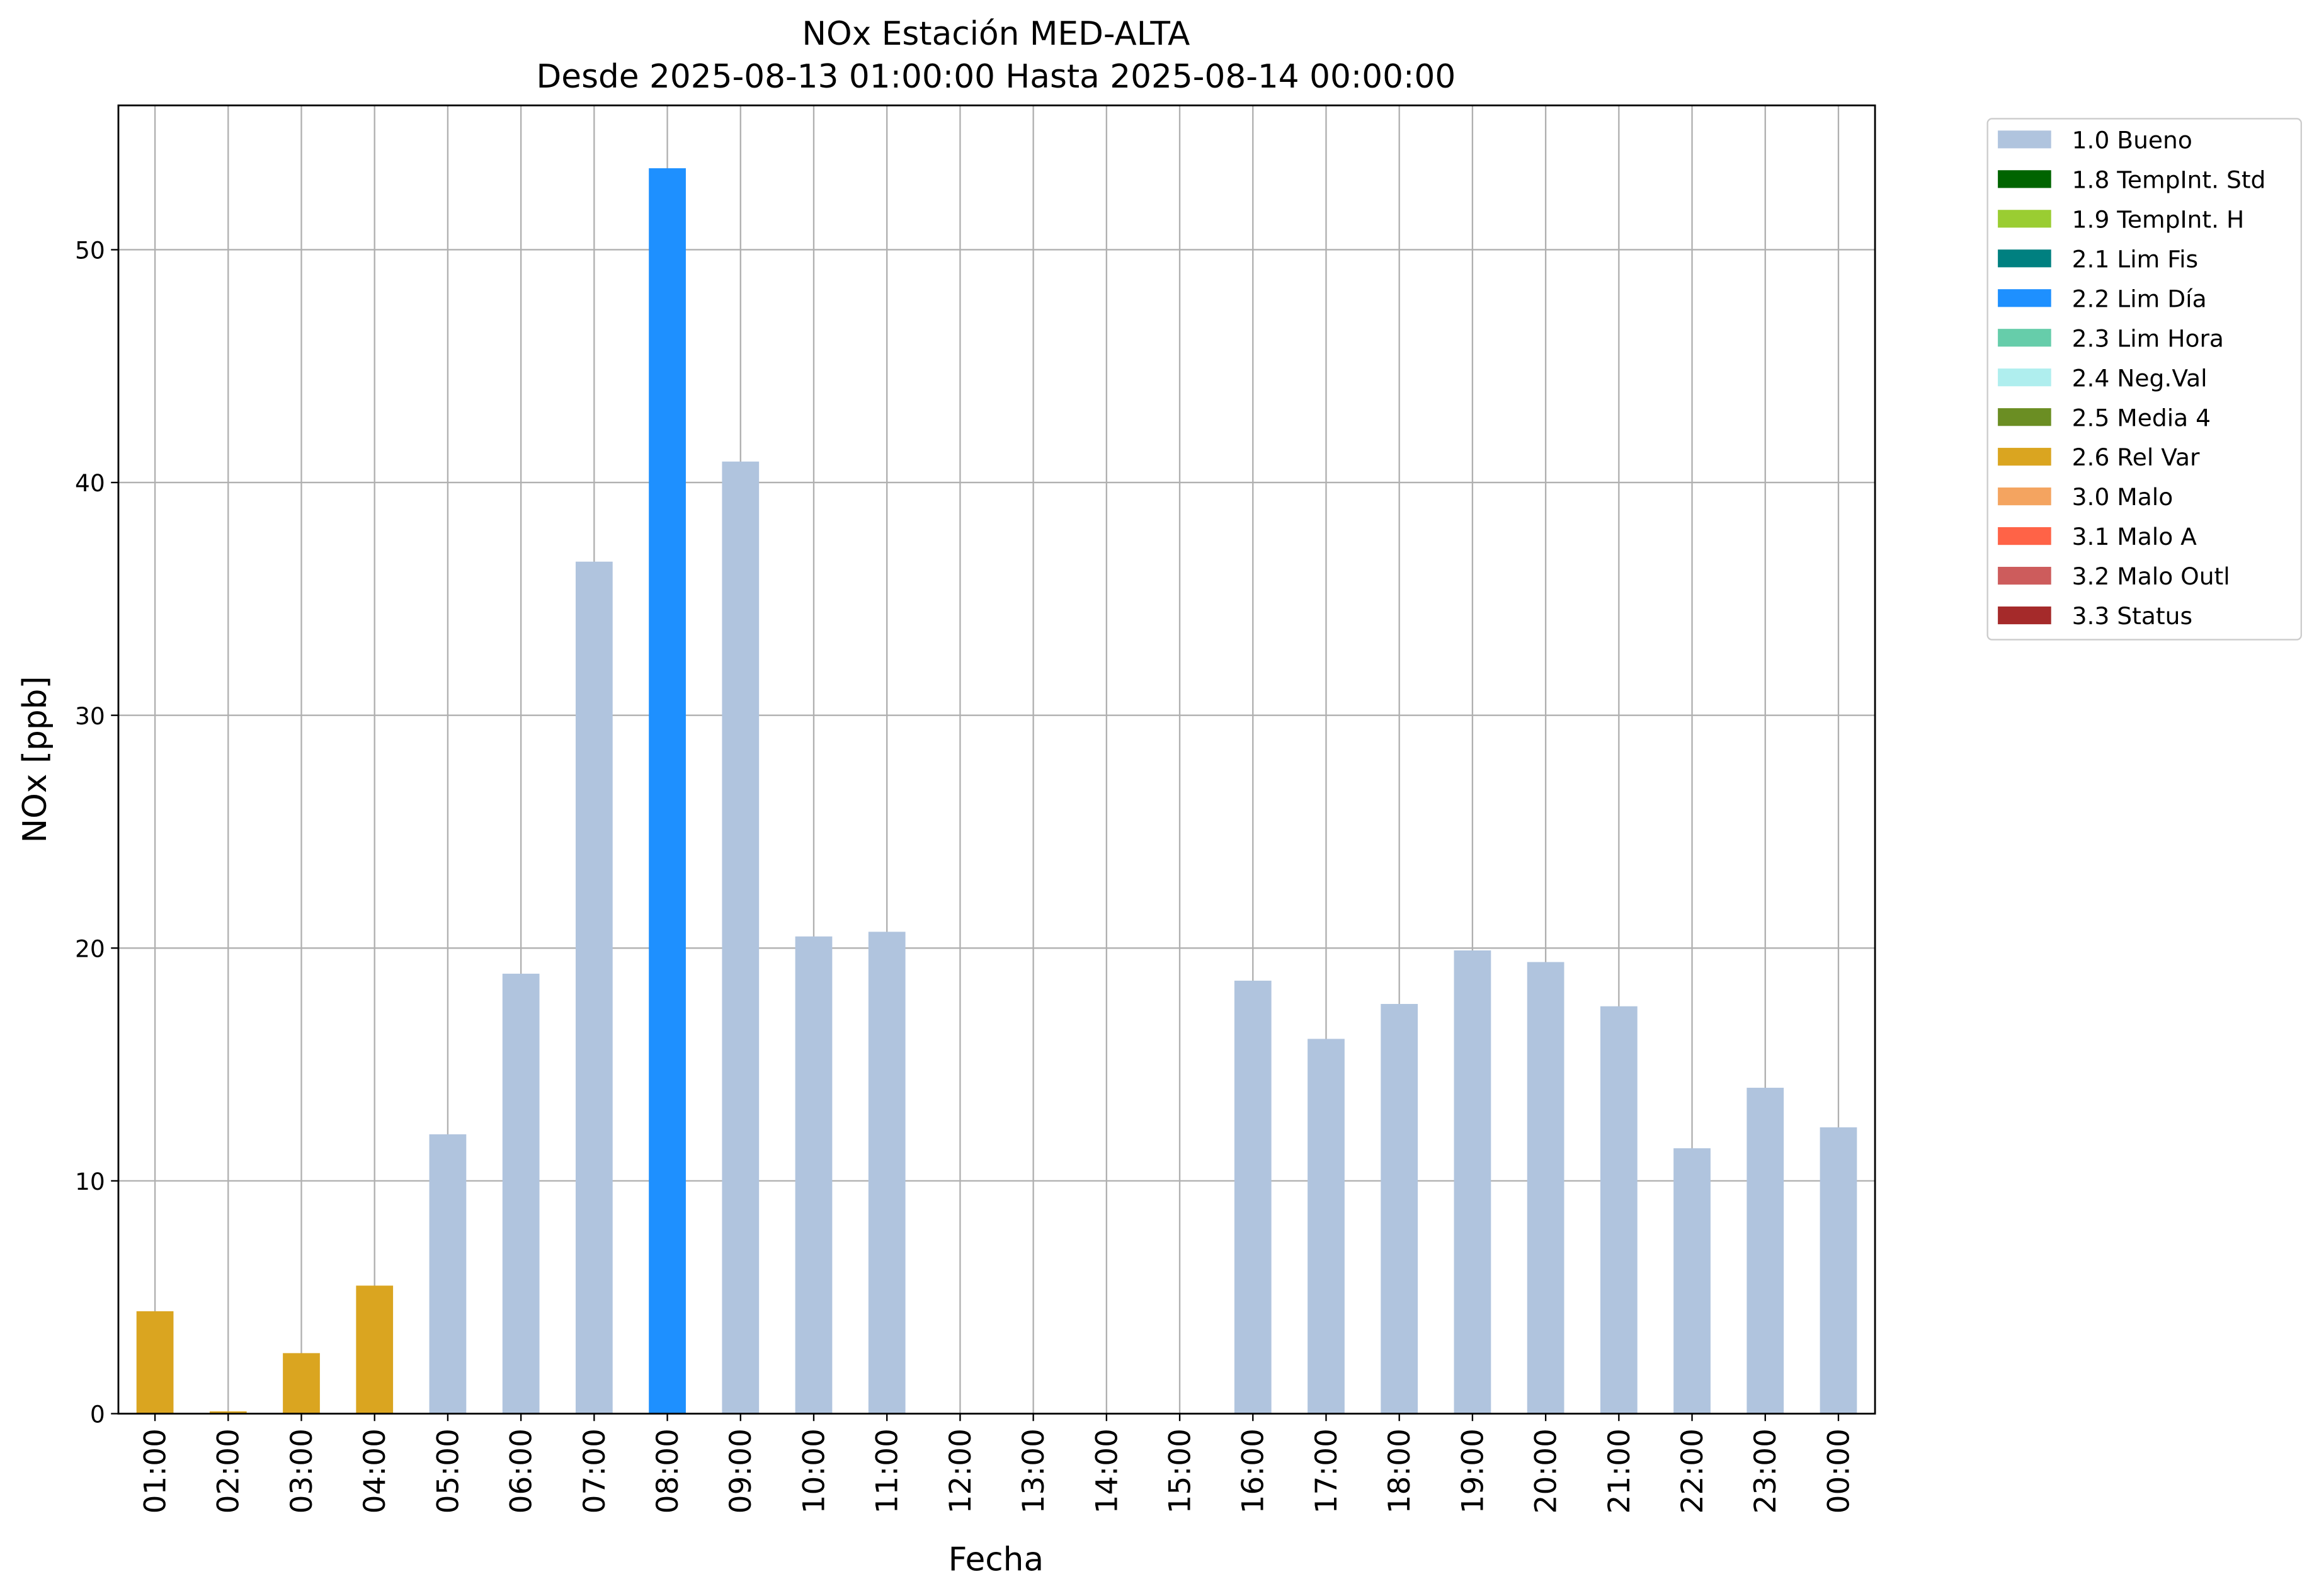 Image resolution: width=2319 pixels, height=1596 pixels. What do you see at coordinates (2132, 140) in the screenshot?
I see `legend-label: 1.0 Bueno` at bounding box center [2132, 140].